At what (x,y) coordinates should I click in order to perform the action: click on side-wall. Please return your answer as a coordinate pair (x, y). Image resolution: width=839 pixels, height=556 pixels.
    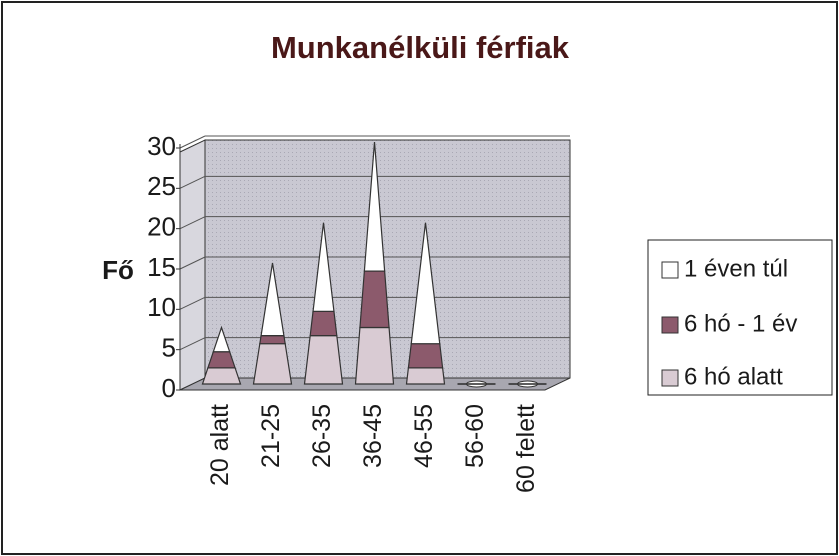
    Looking at the image, I should click on (192, 265).